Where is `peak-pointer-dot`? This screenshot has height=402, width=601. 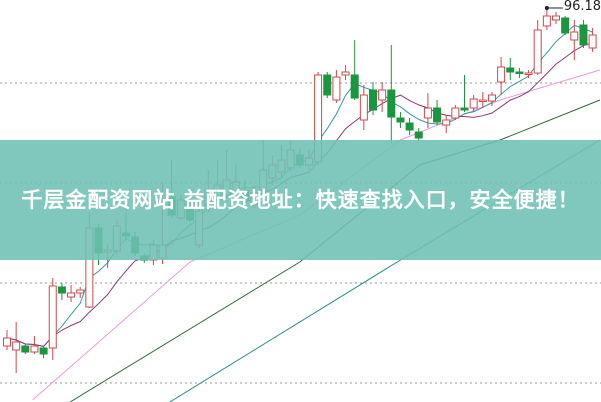 peak-pointer-dot is located at coordinates (546, 8).